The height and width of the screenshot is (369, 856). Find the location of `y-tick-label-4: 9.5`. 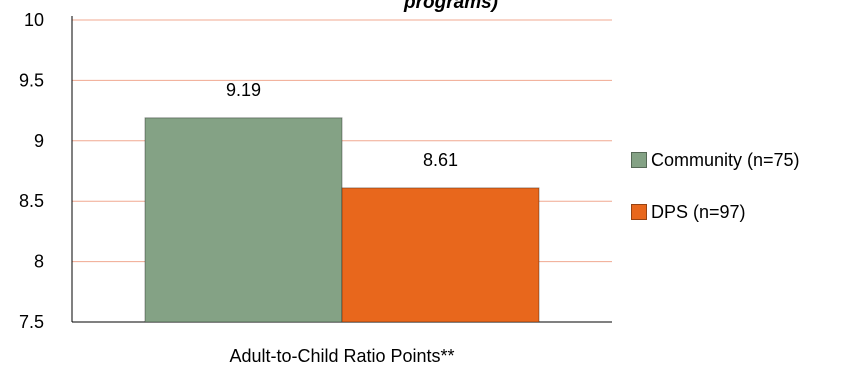

y-tick-label-4: 9.5 is located at coordinates (31, 80).